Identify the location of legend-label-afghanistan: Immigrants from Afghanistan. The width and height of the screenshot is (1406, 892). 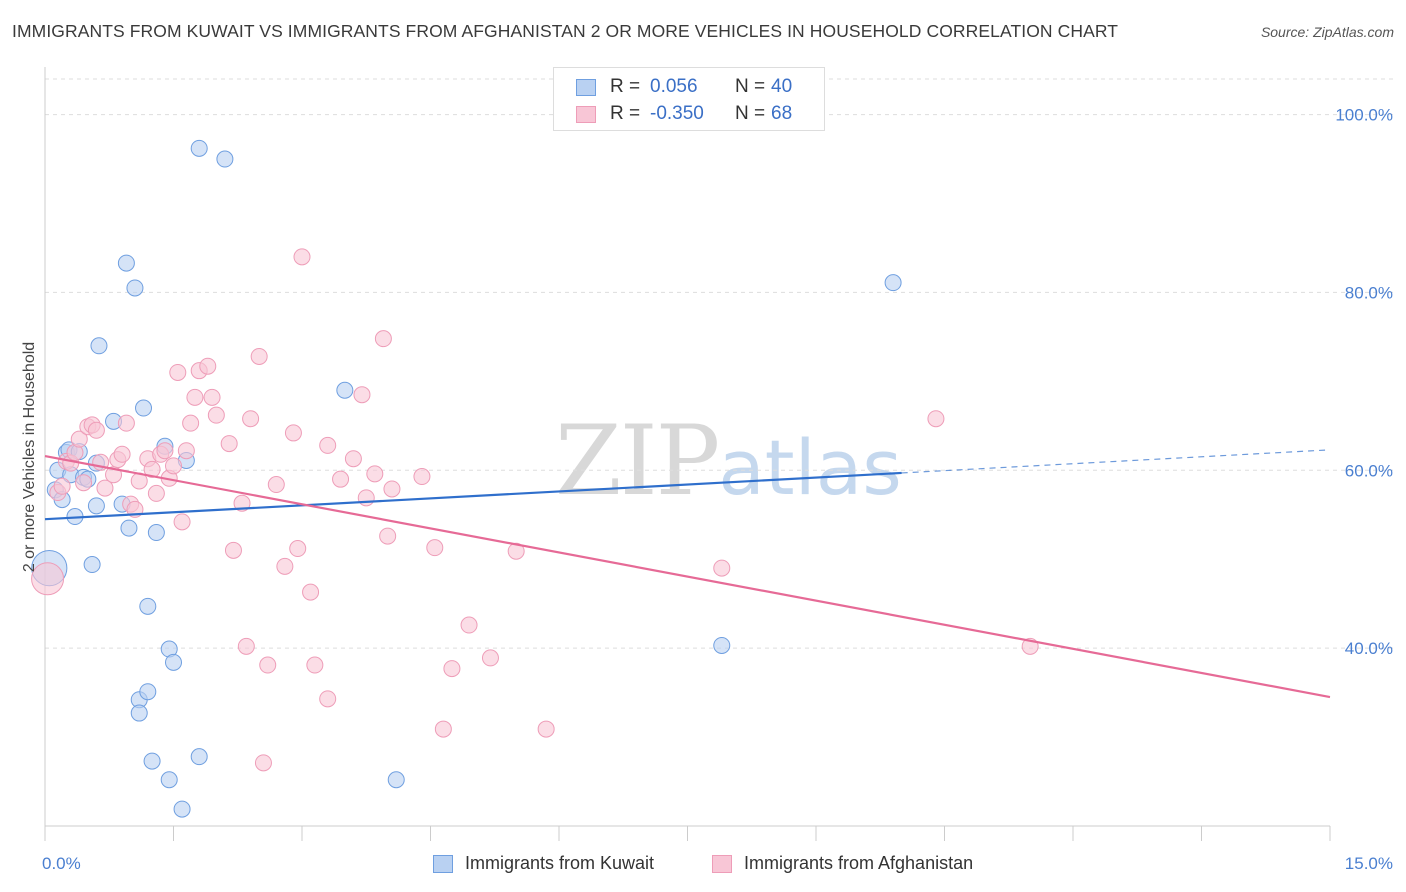
(859, 863).